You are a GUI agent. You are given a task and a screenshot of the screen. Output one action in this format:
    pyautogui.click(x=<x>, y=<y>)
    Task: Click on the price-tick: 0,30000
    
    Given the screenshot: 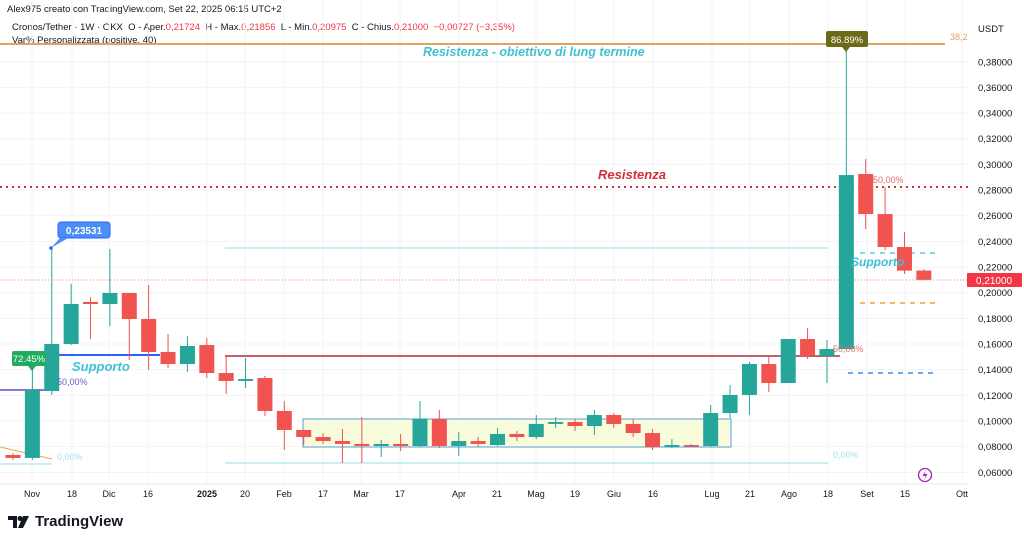 What is the action you would take?
    pyautogui.click(x=995, y=165)
    